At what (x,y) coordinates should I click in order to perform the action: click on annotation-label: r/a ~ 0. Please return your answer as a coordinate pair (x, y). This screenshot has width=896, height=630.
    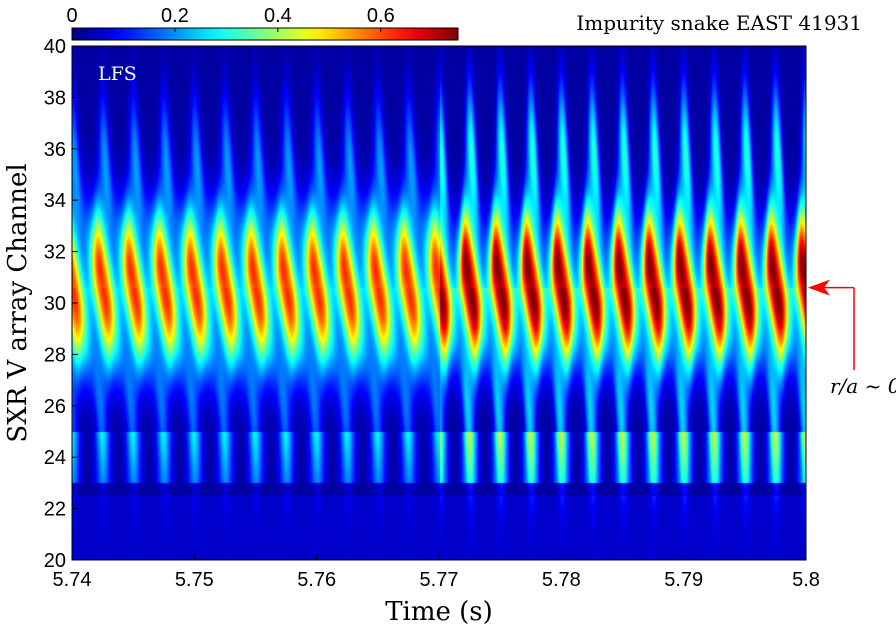
    Looking at the image, I should click on (863, 386).